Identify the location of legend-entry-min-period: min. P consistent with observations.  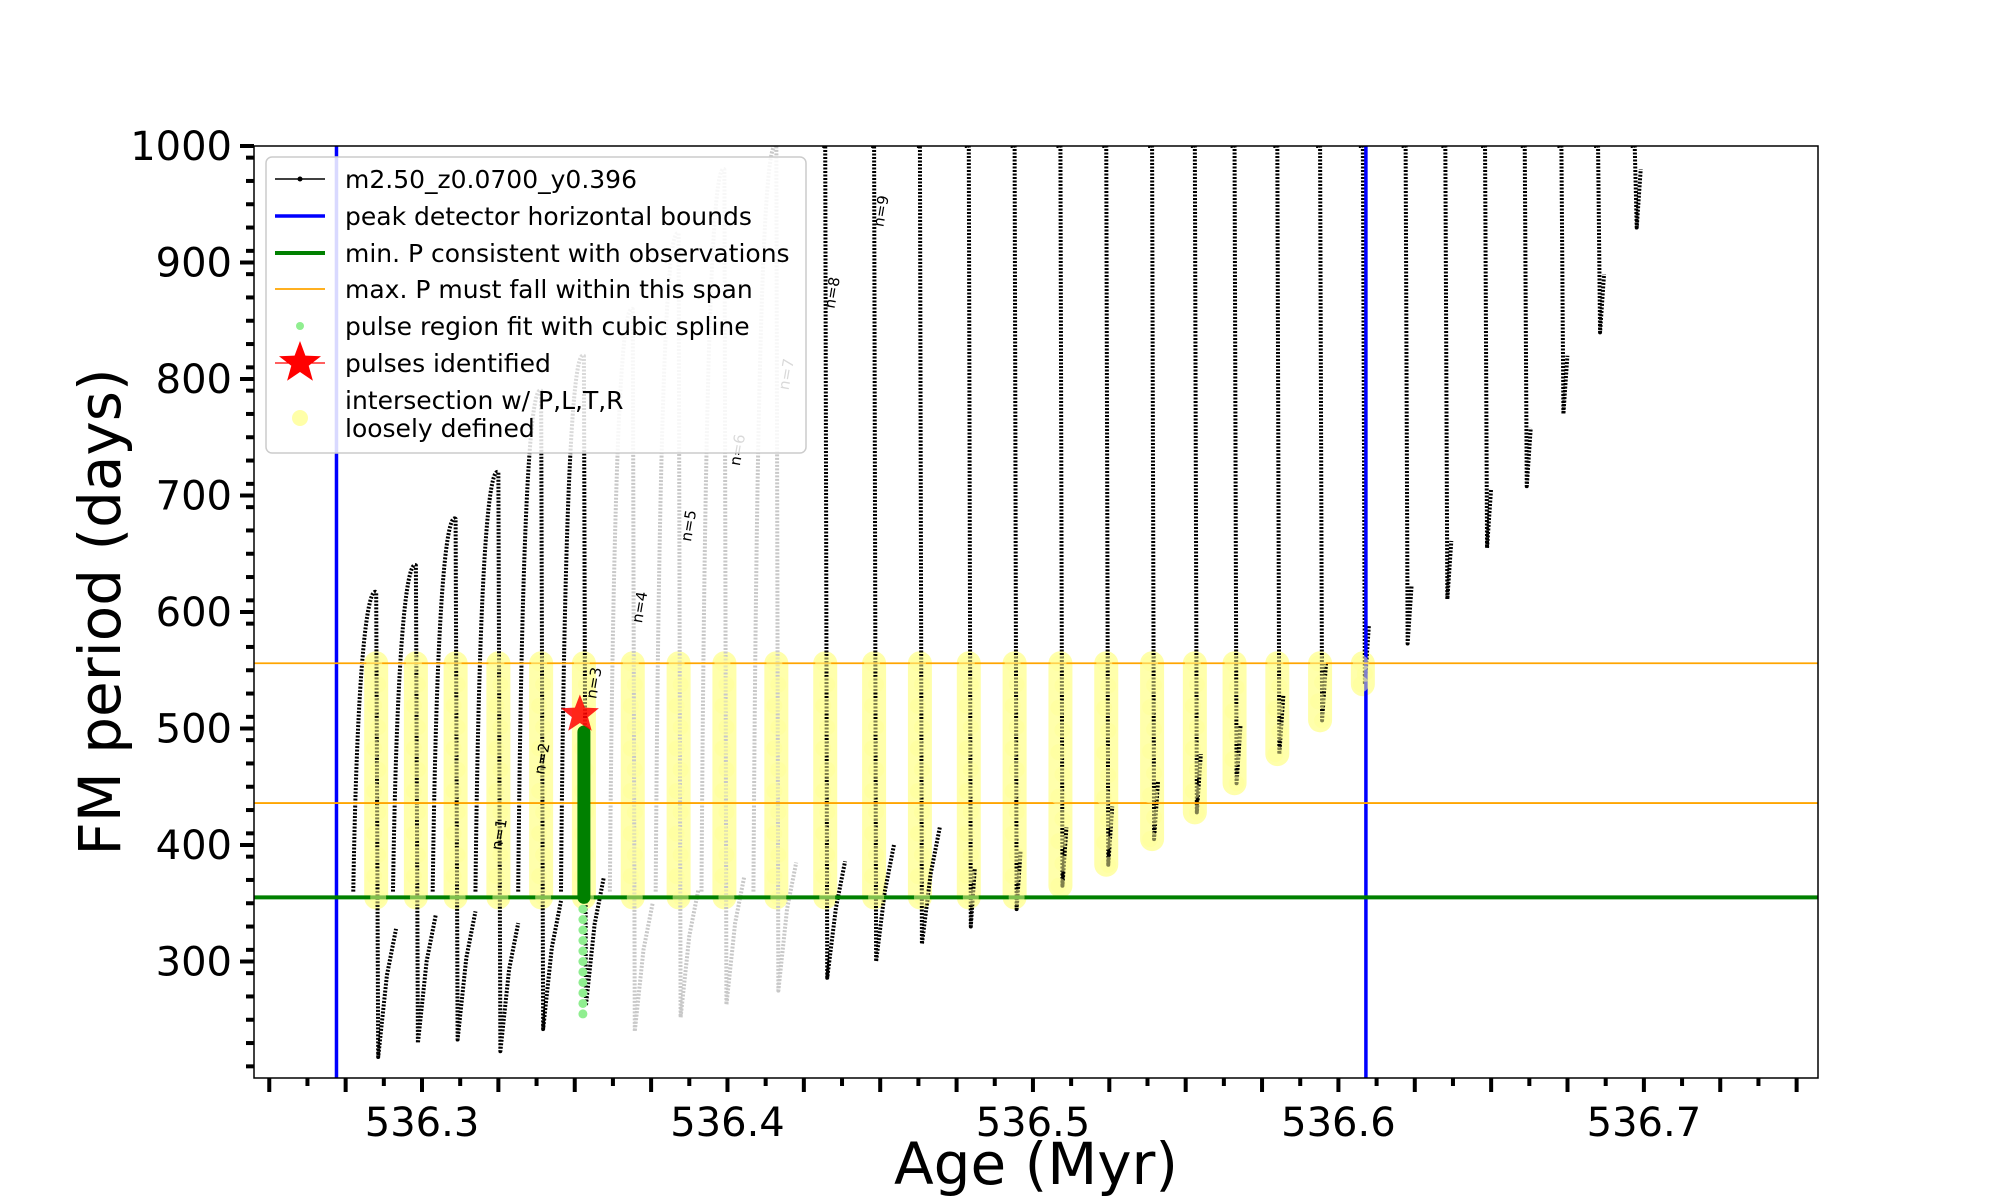
(532, 253).